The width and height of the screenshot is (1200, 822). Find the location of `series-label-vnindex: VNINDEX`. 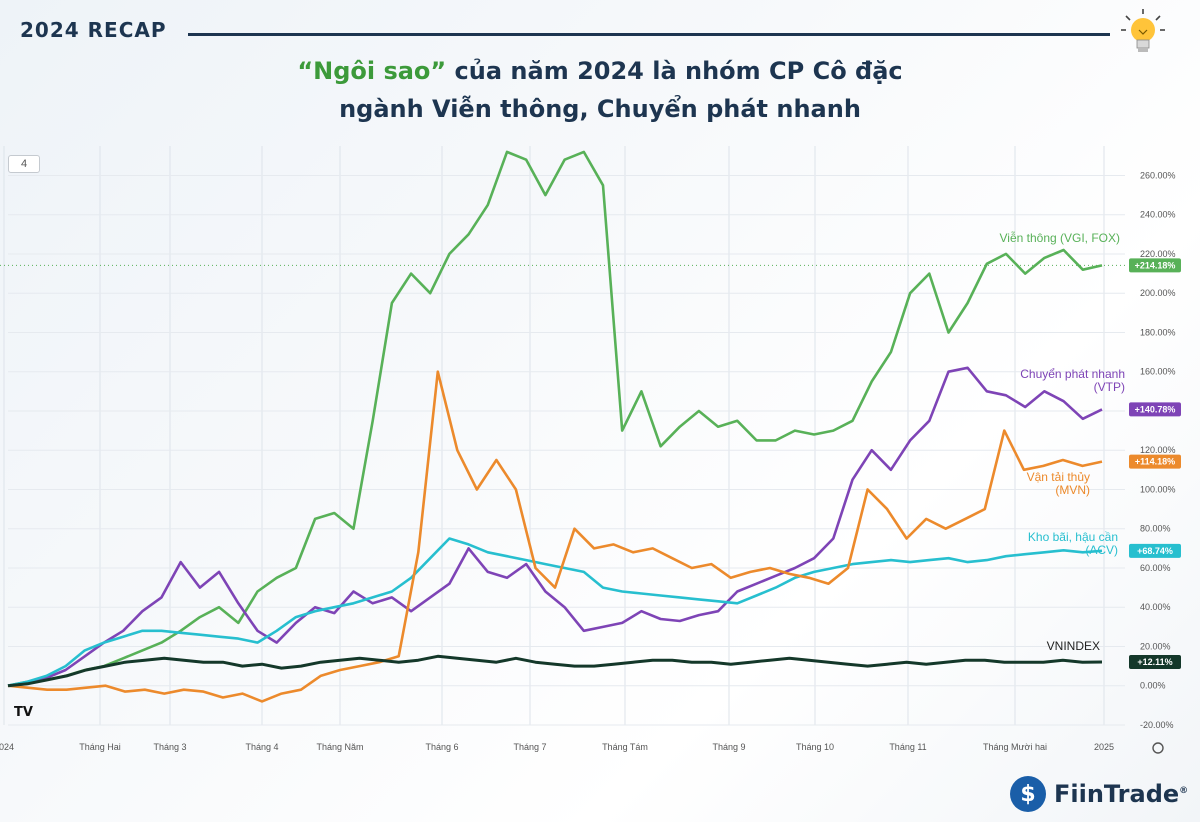

series-label-vnindex: VNINDEX is located at coordinates (1073, 646).